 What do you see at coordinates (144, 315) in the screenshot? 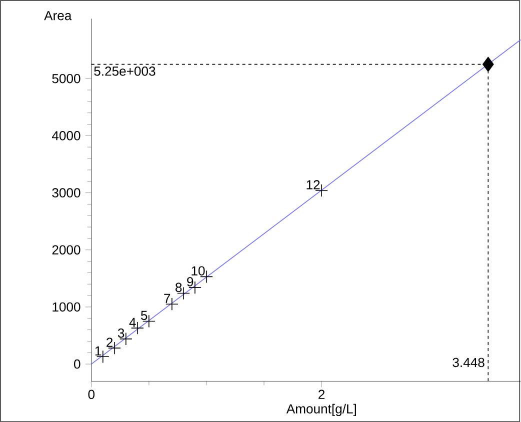
I see `annotation: 5` at bounding box center [144, 315].